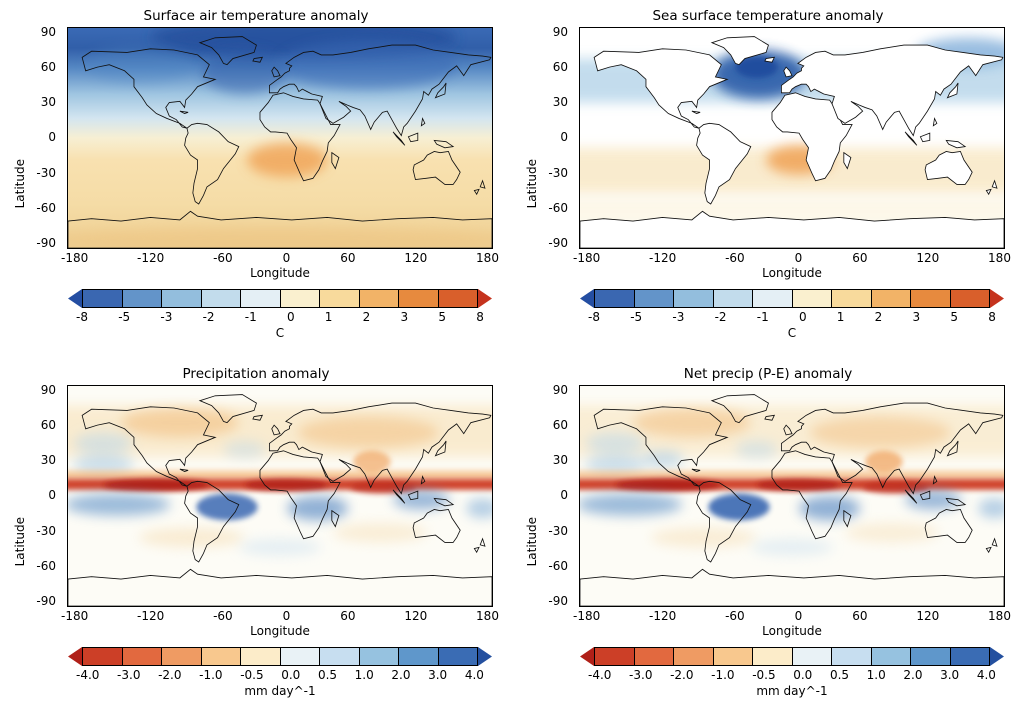 The image size is (1024, 720). I want to click on colorbar-tick-label: -2, so click(208, 317).